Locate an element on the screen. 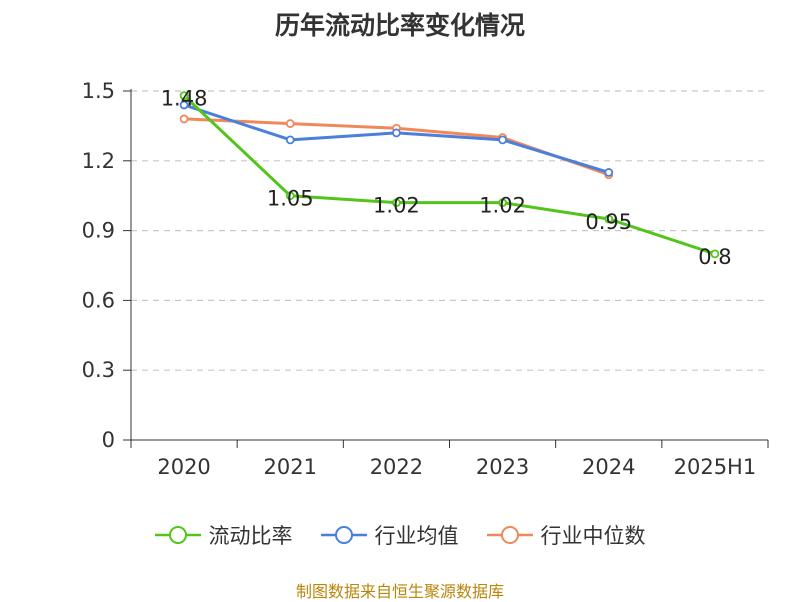 The width and height of the screenshot is (800, 602). legend-label: 行业均值 is located at coordinates (416, 536).